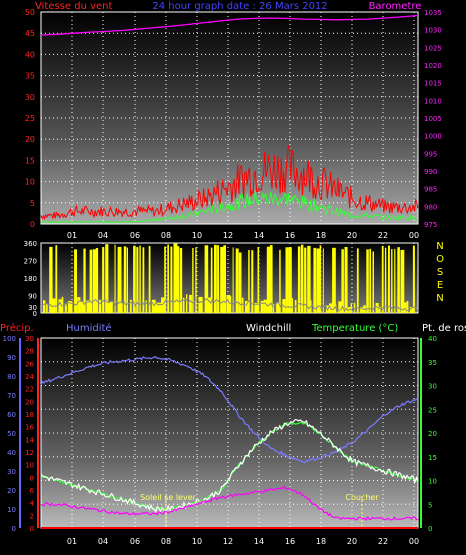 This screenshot has height=555, width=466. I want to click on precip-tick-5: 10, so click(29, 466).